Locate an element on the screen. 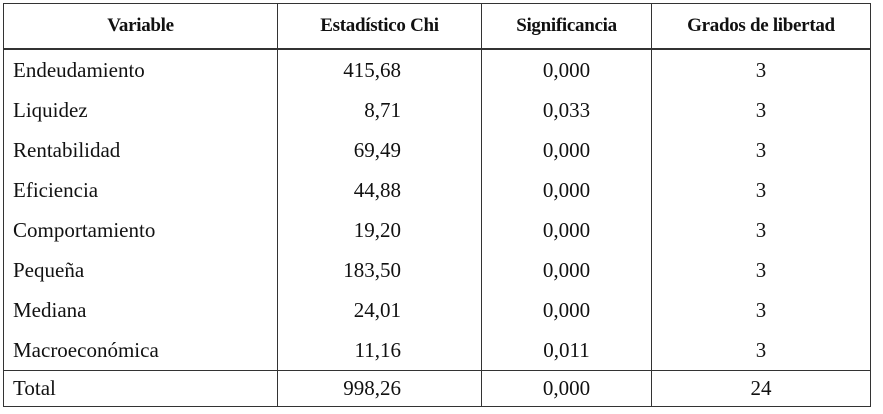 This screenshot has height=414, width=883. table-row: Rentabilidad 69,49 0,000 3 is located at coordinates (437, 150).